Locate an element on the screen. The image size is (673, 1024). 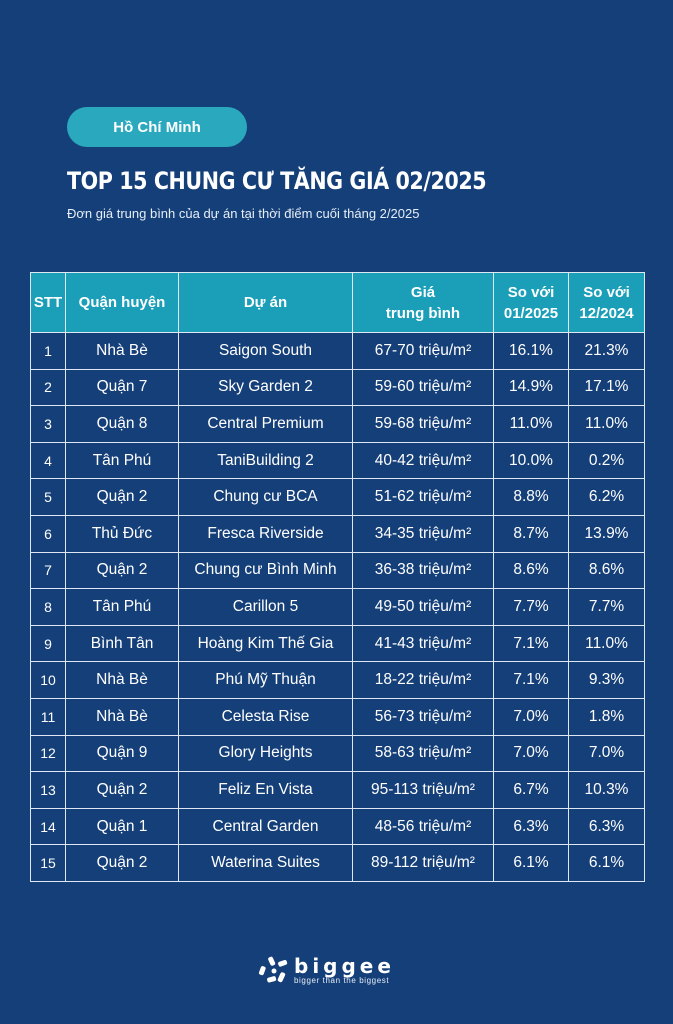
cell-vs-dec: 6.3% is located at coordinates (606, 826).